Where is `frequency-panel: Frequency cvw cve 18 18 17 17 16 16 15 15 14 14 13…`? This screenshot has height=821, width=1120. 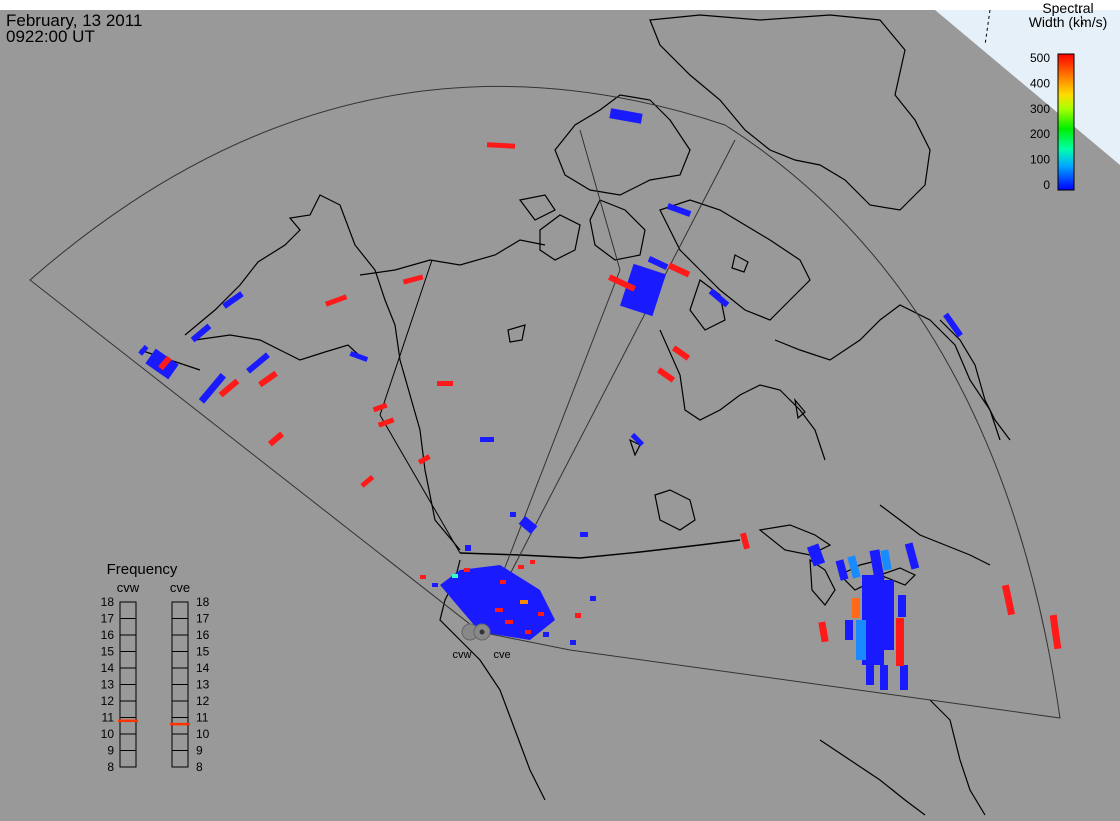
frequency-panel: Frequency cvw cve 18 18 17 17 16 16 15 15 14 14 13… is located at coordinates (155, 667).